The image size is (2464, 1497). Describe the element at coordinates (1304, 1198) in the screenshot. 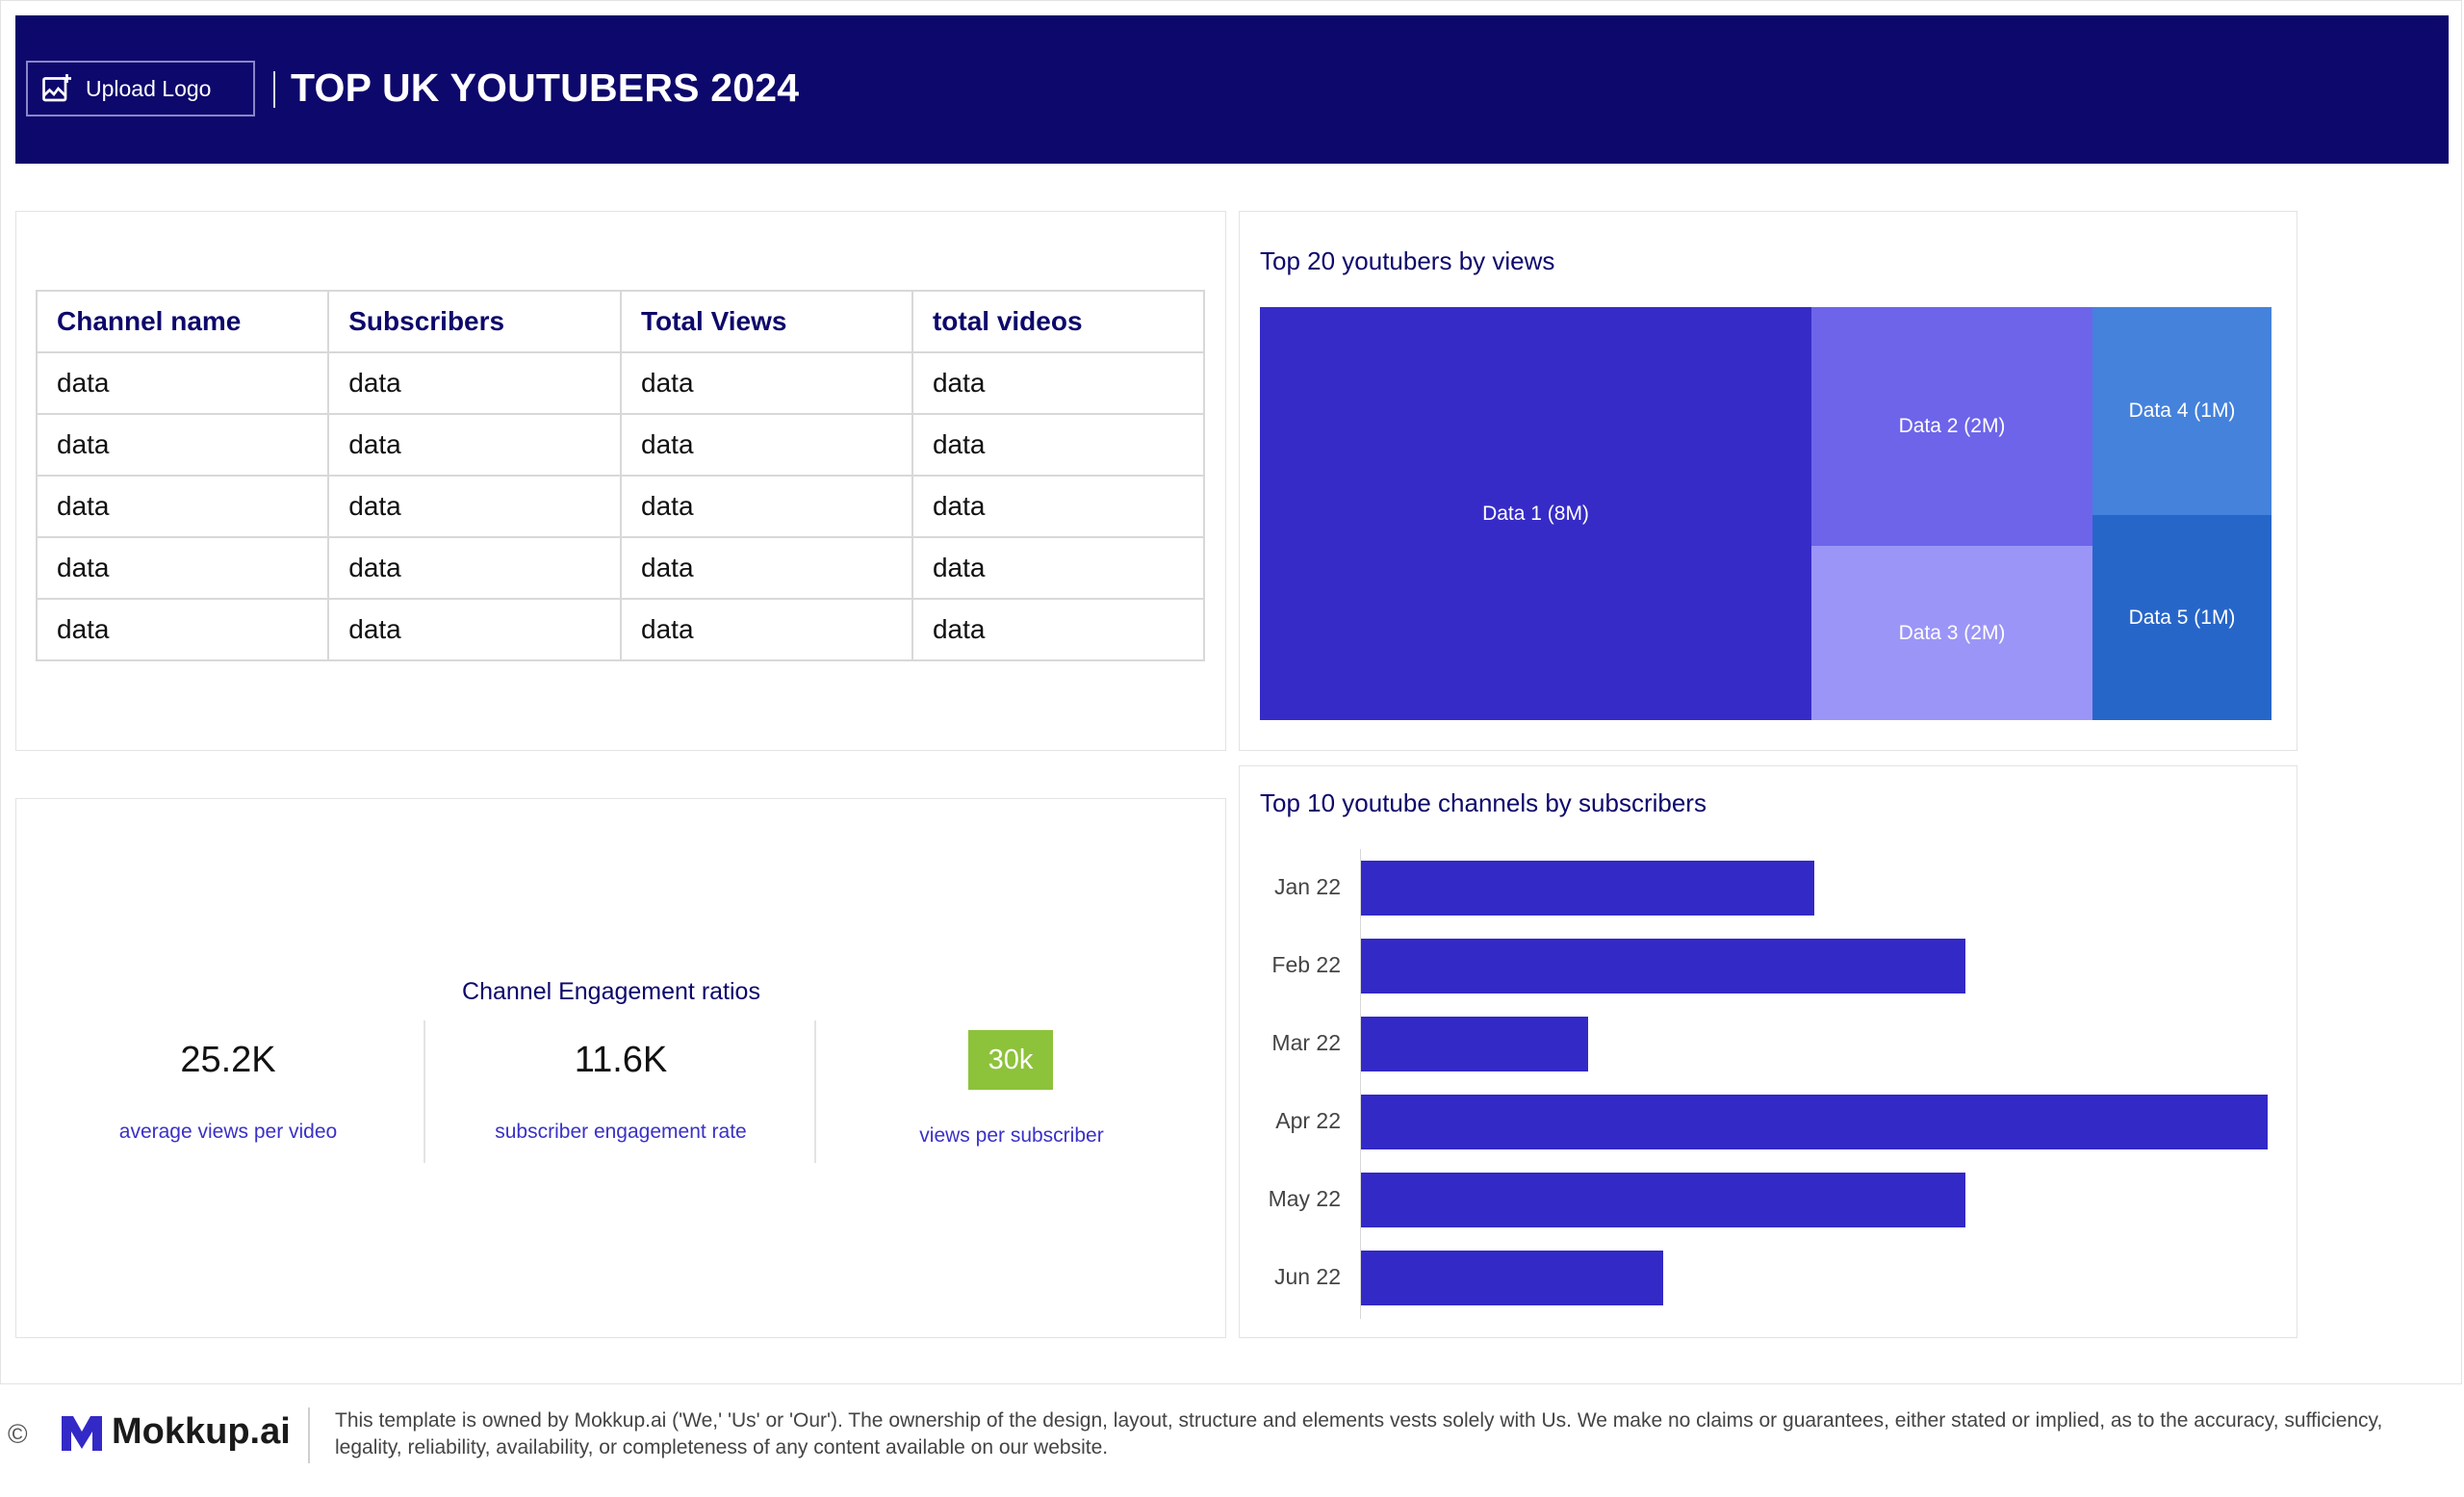

I see `bar-category-label: May 22` at that location.